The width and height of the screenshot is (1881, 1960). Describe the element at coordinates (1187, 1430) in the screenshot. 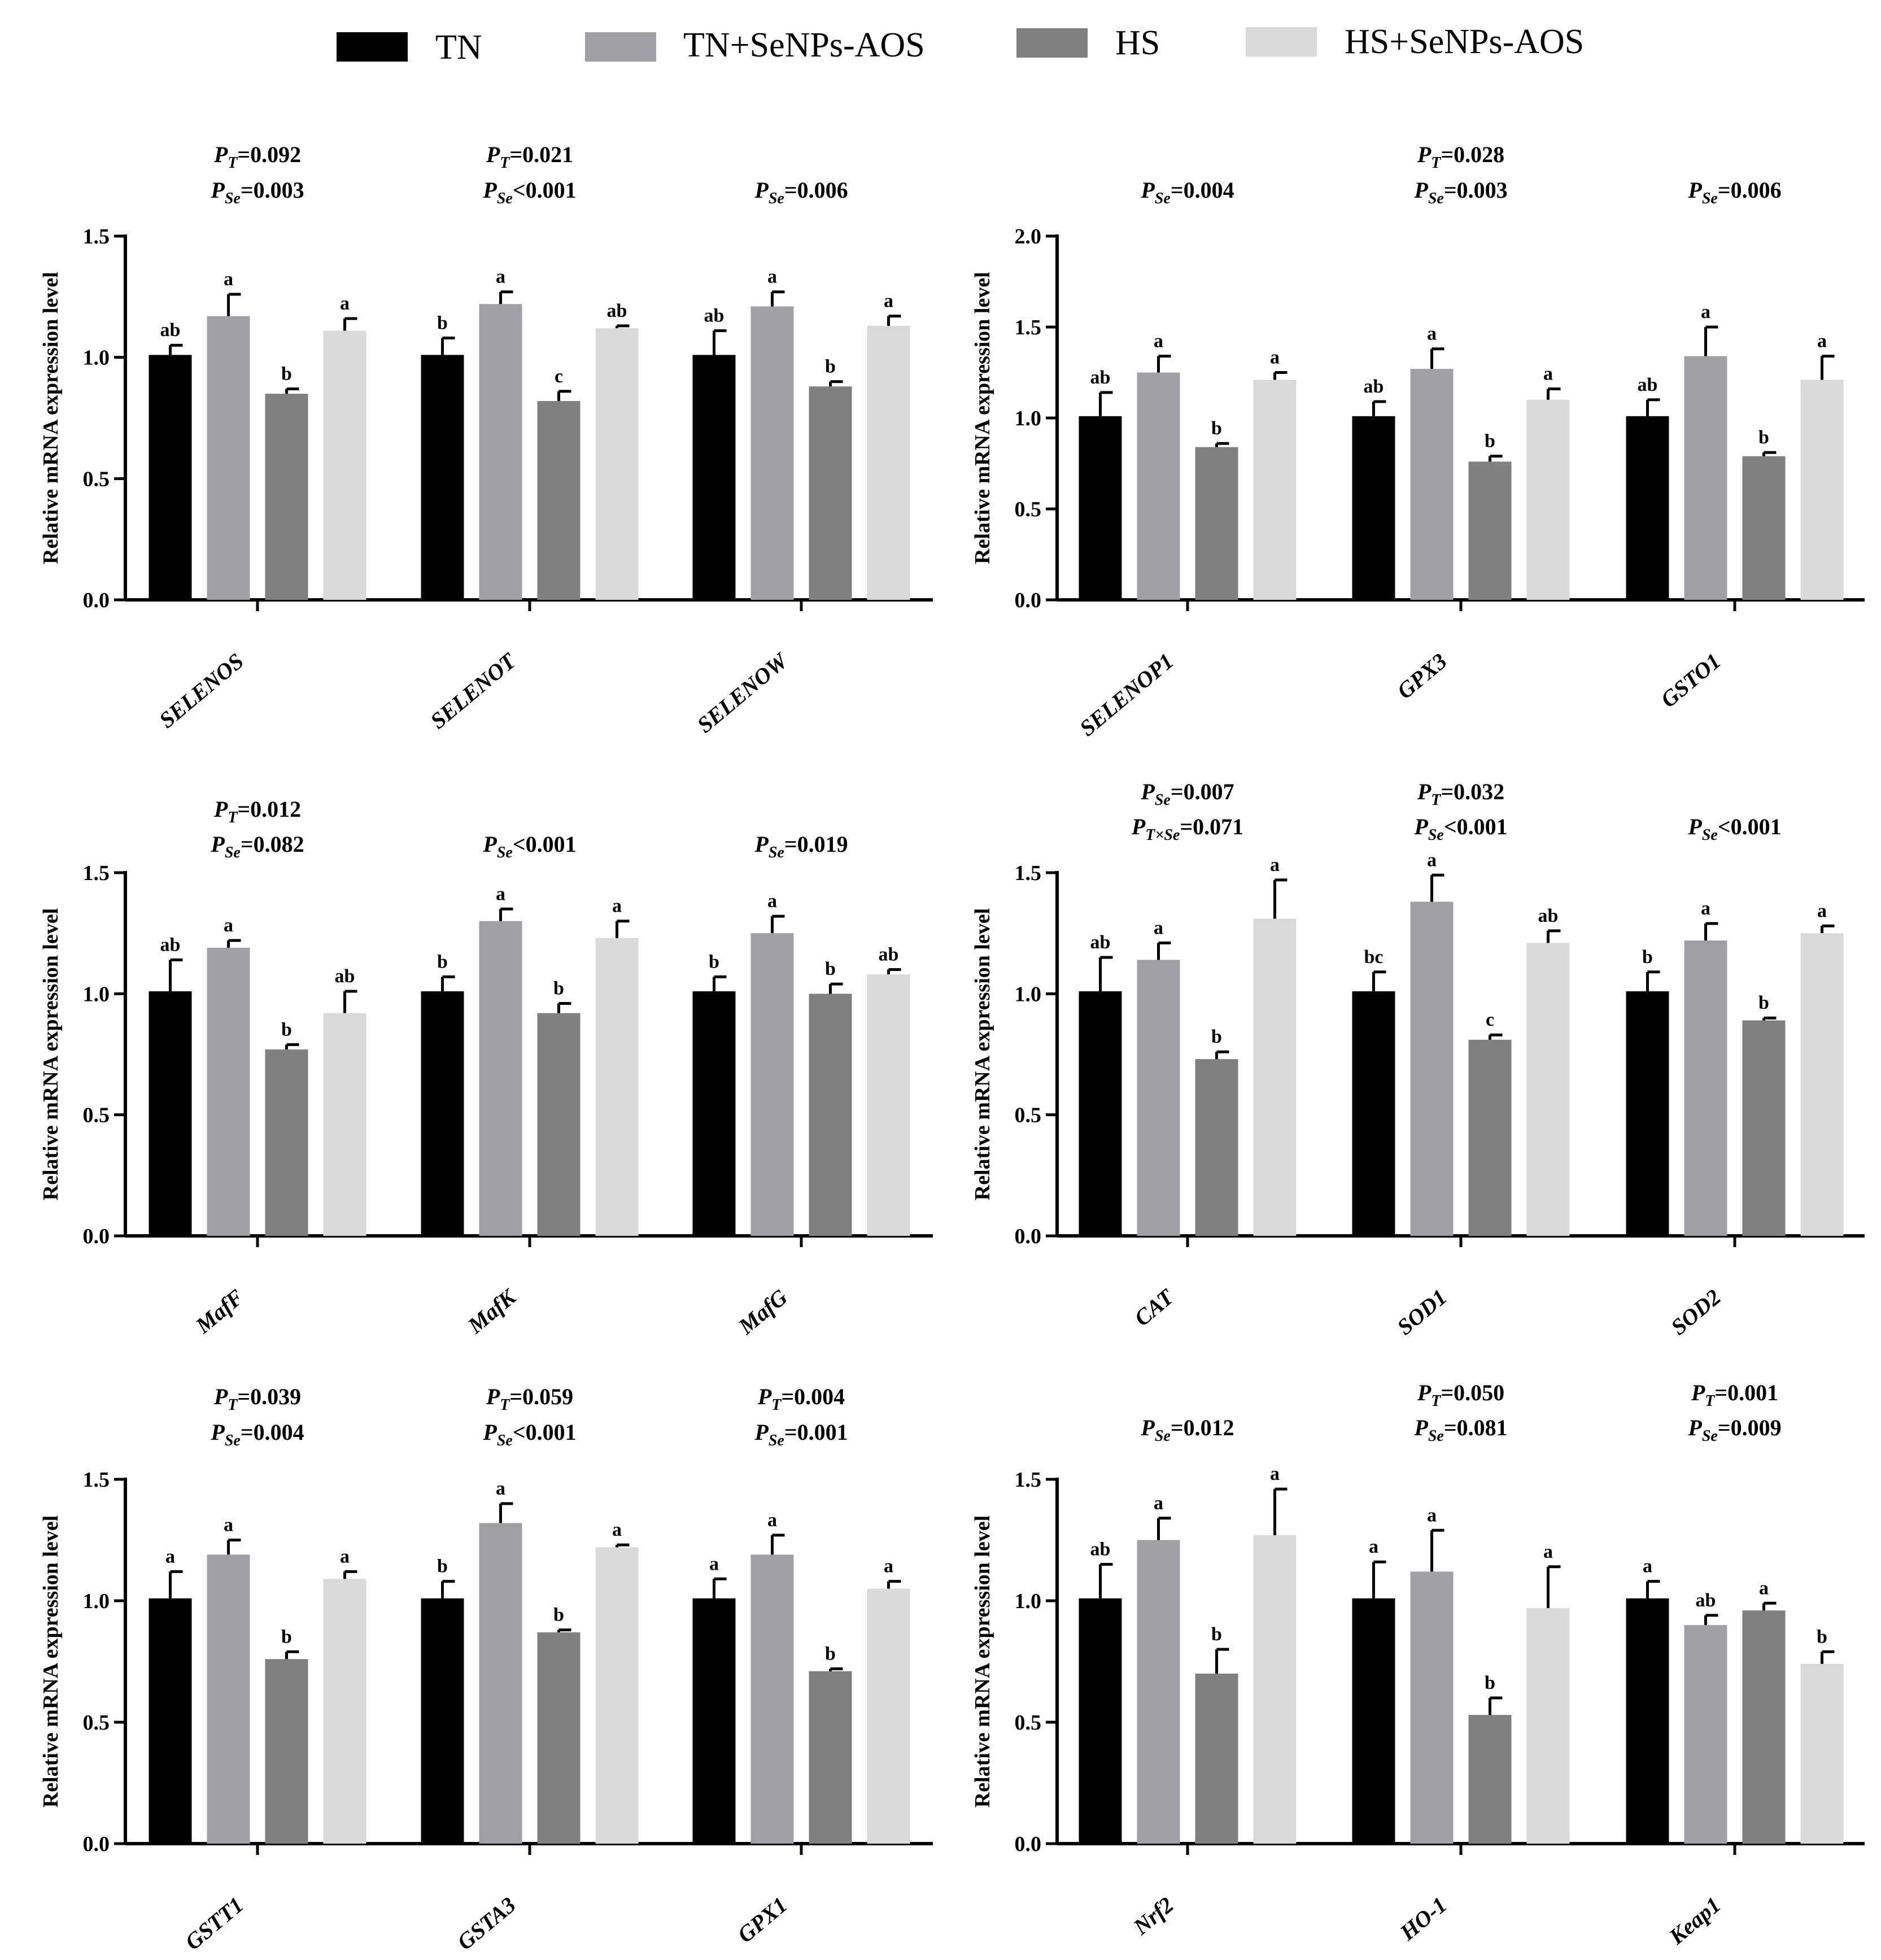

I see `p-value-se: PSe=0.012` at that location.